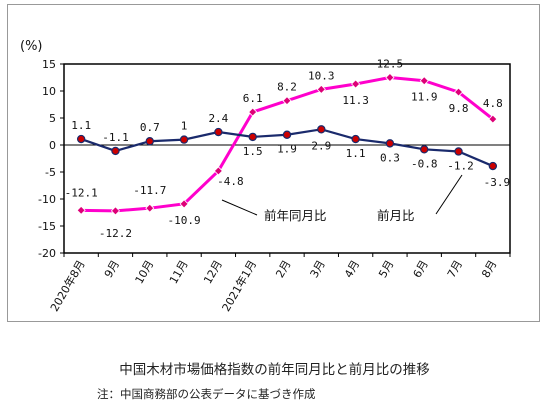 This screenshot has width=549, height=418. Describe the element at coordinates (52, 118) in the screenshot. I see `y-tick-label: 5` at that location.